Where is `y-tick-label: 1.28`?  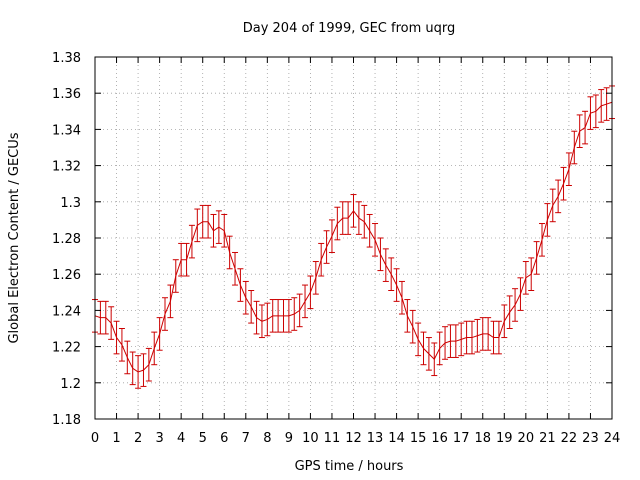 y-tick-label: 1.28 is located at coordinates (66, 239).